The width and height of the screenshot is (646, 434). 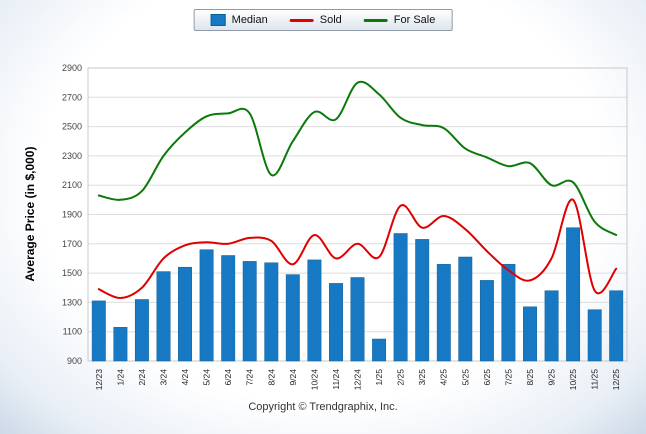 I want to click on svg-text: 1/25, so click(x=379, y=377).